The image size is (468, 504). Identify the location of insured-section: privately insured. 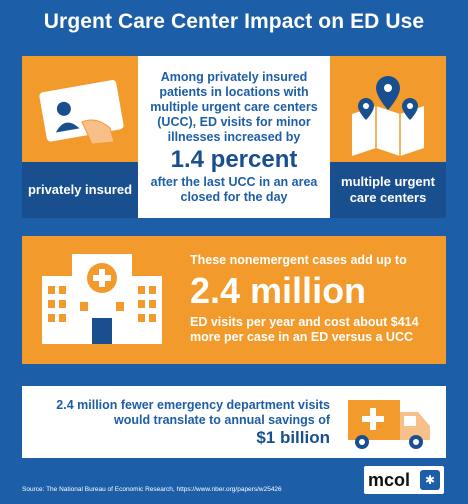
(80, 137).